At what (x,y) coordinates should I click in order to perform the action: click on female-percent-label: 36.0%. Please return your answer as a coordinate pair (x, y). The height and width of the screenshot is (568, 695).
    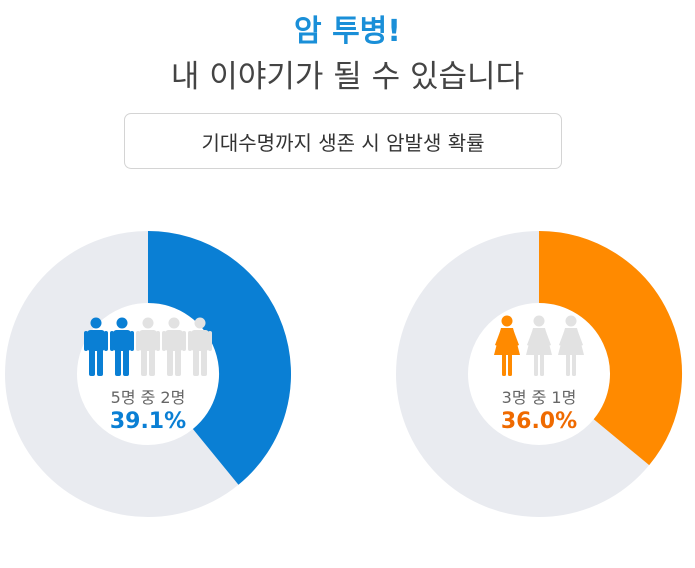
    Looking at the image, I should click on (539, 421).